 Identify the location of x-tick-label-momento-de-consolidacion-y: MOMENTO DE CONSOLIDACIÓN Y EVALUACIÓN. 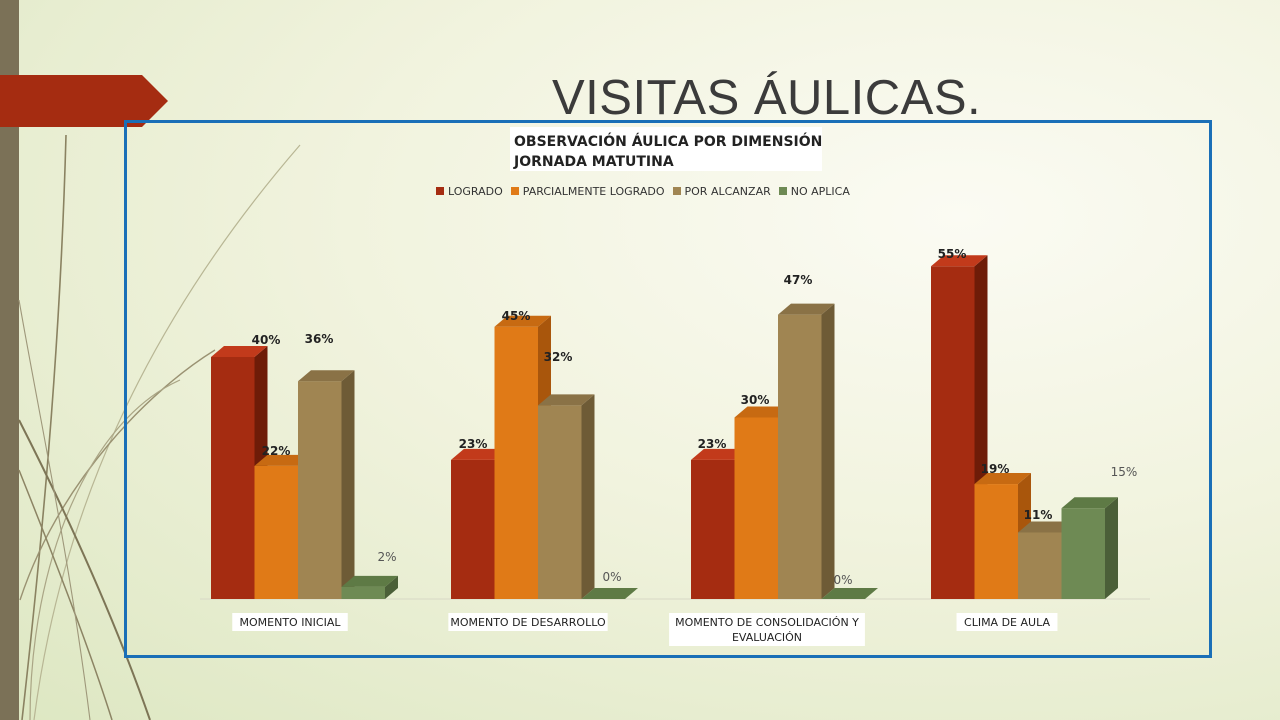
(767, 629).